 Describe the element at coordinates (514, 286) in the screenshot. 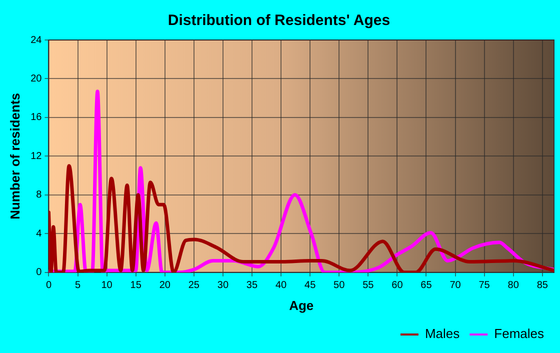

I see `x-tick-label: 80` at that location.